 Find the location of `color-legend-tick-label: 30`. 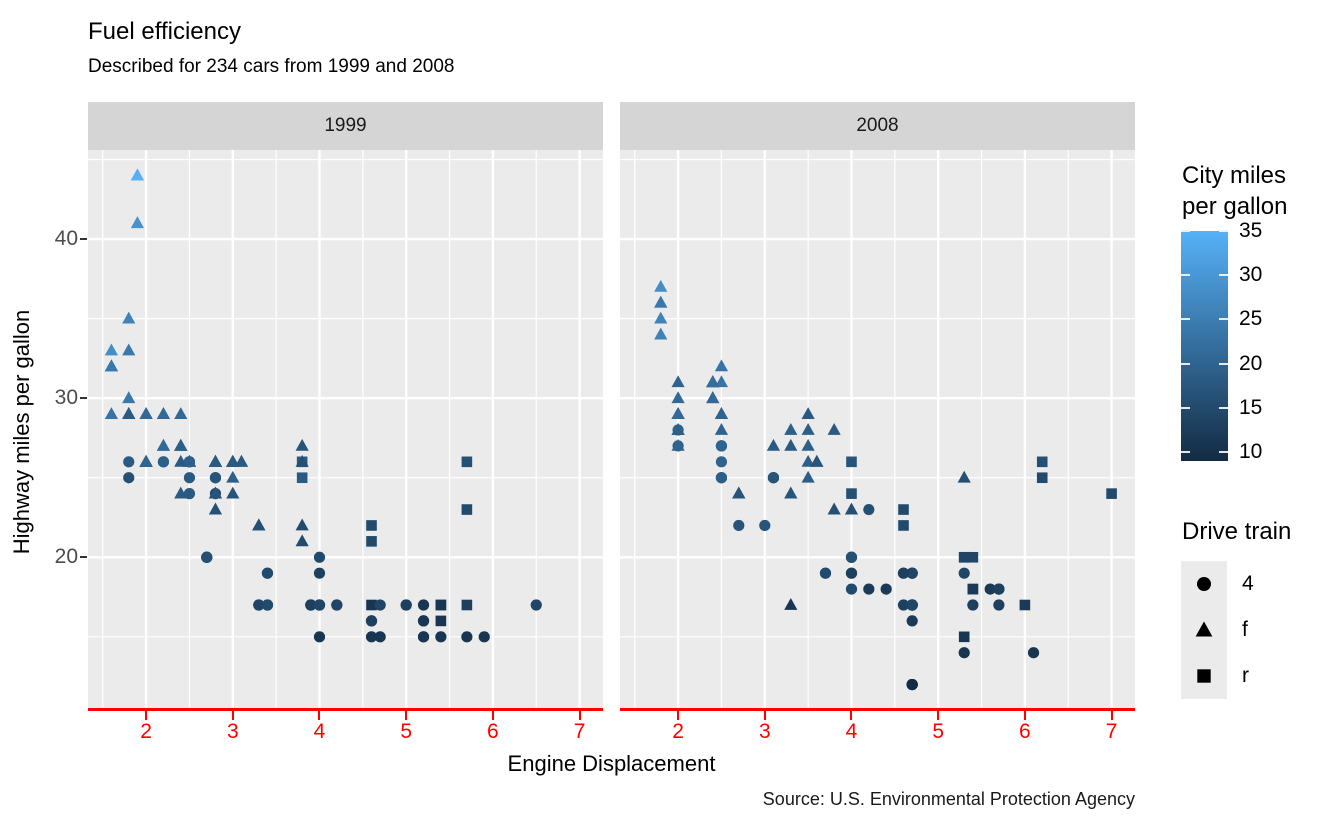

color-legend-tick-label: 30 is located at coordinates (1251, 275).